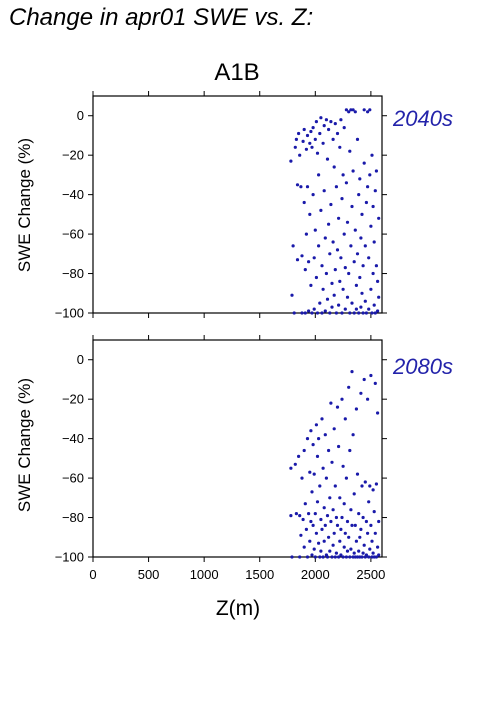  What do you see at coordinates (236, 72) in the screenshot?
I see `scenario-label: A1B` at bounding box center [236, 72].